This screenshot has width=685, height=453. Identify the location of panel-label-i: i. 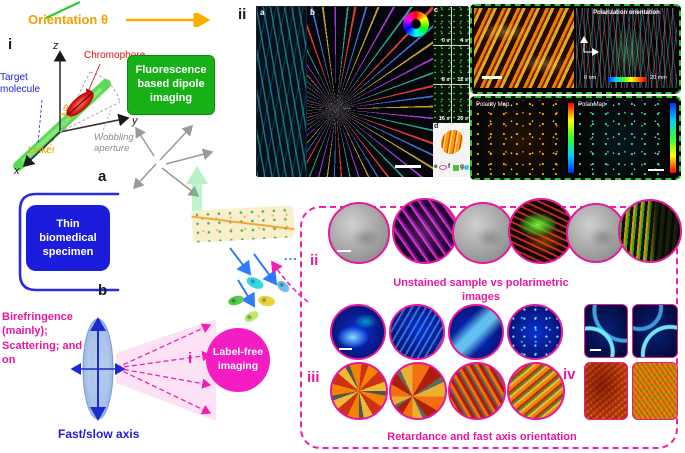
(10, 44).